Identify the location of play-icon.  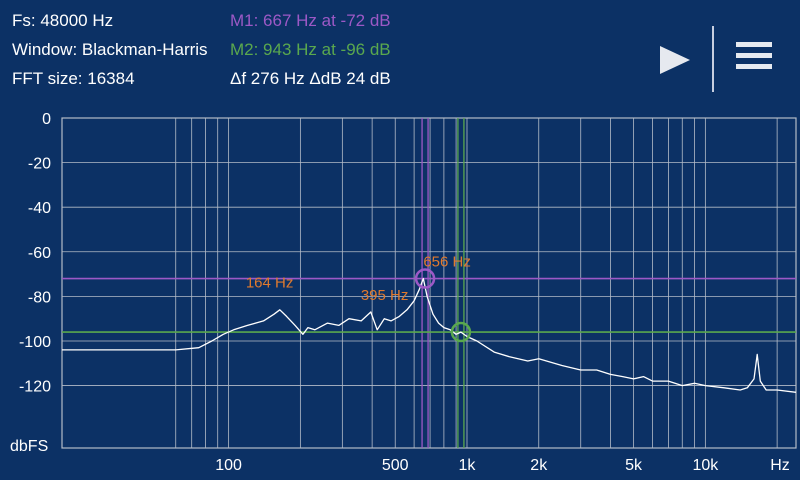
(675, 60).